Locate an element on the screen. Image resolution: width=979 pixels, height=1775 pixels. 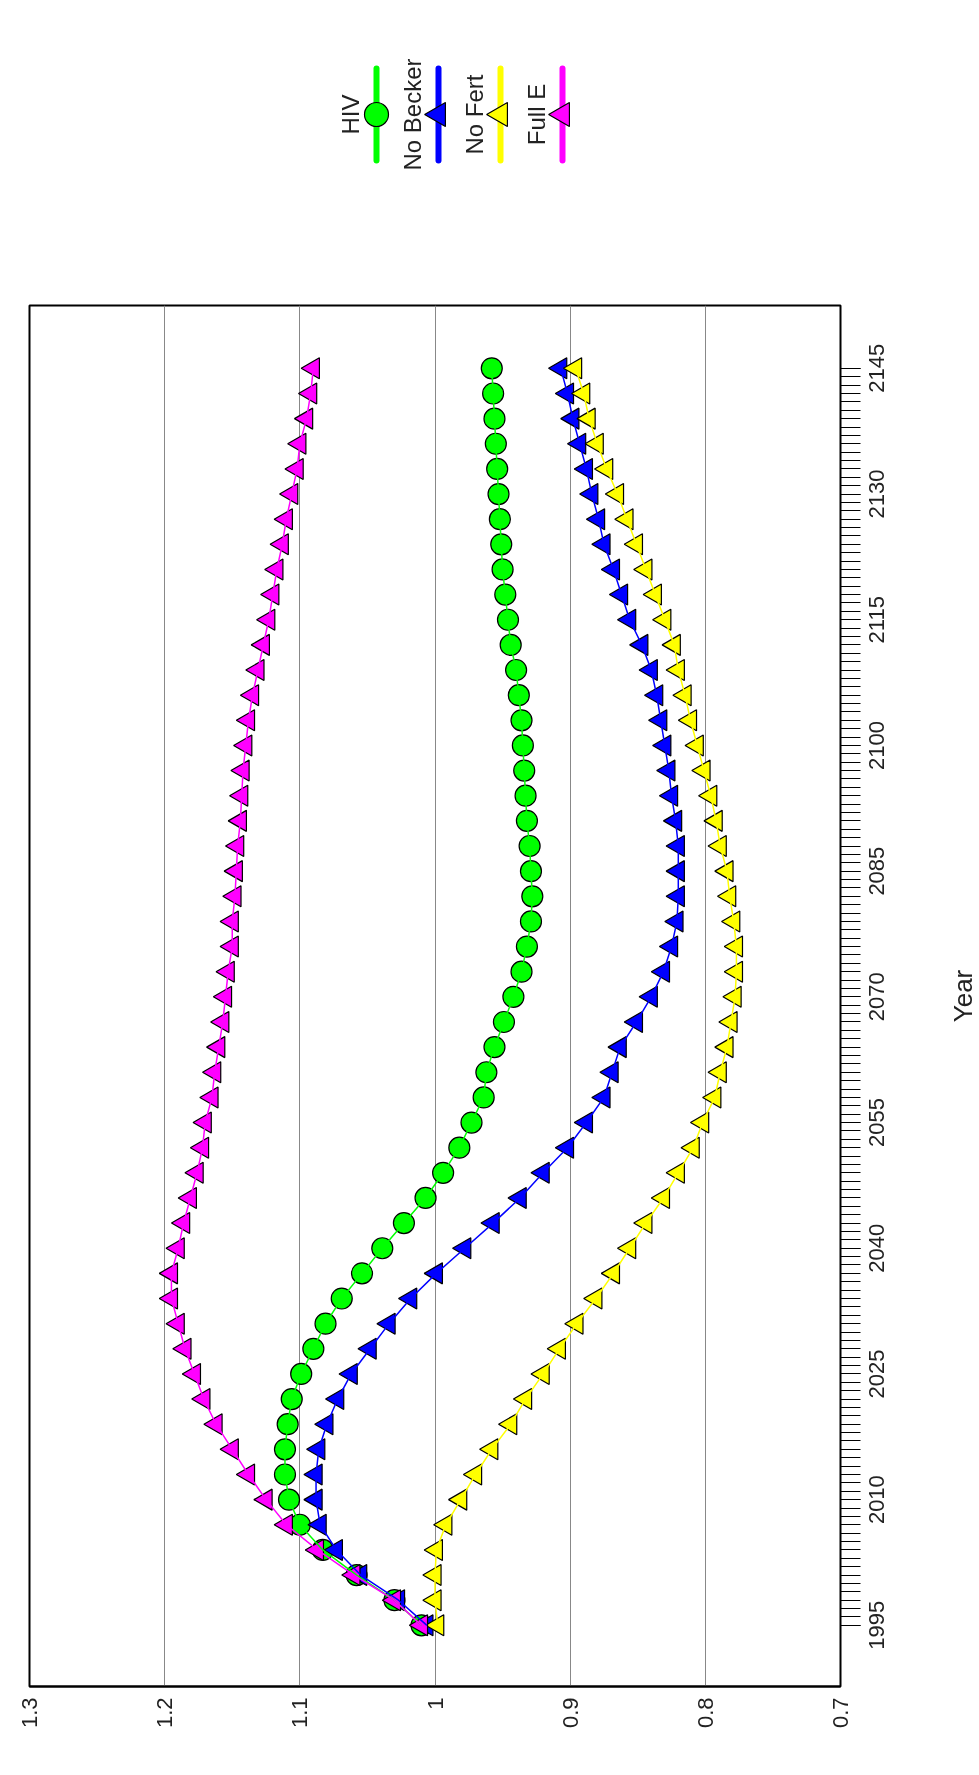
y-tick-label: 2055 is located at coordinates (876, 1123).